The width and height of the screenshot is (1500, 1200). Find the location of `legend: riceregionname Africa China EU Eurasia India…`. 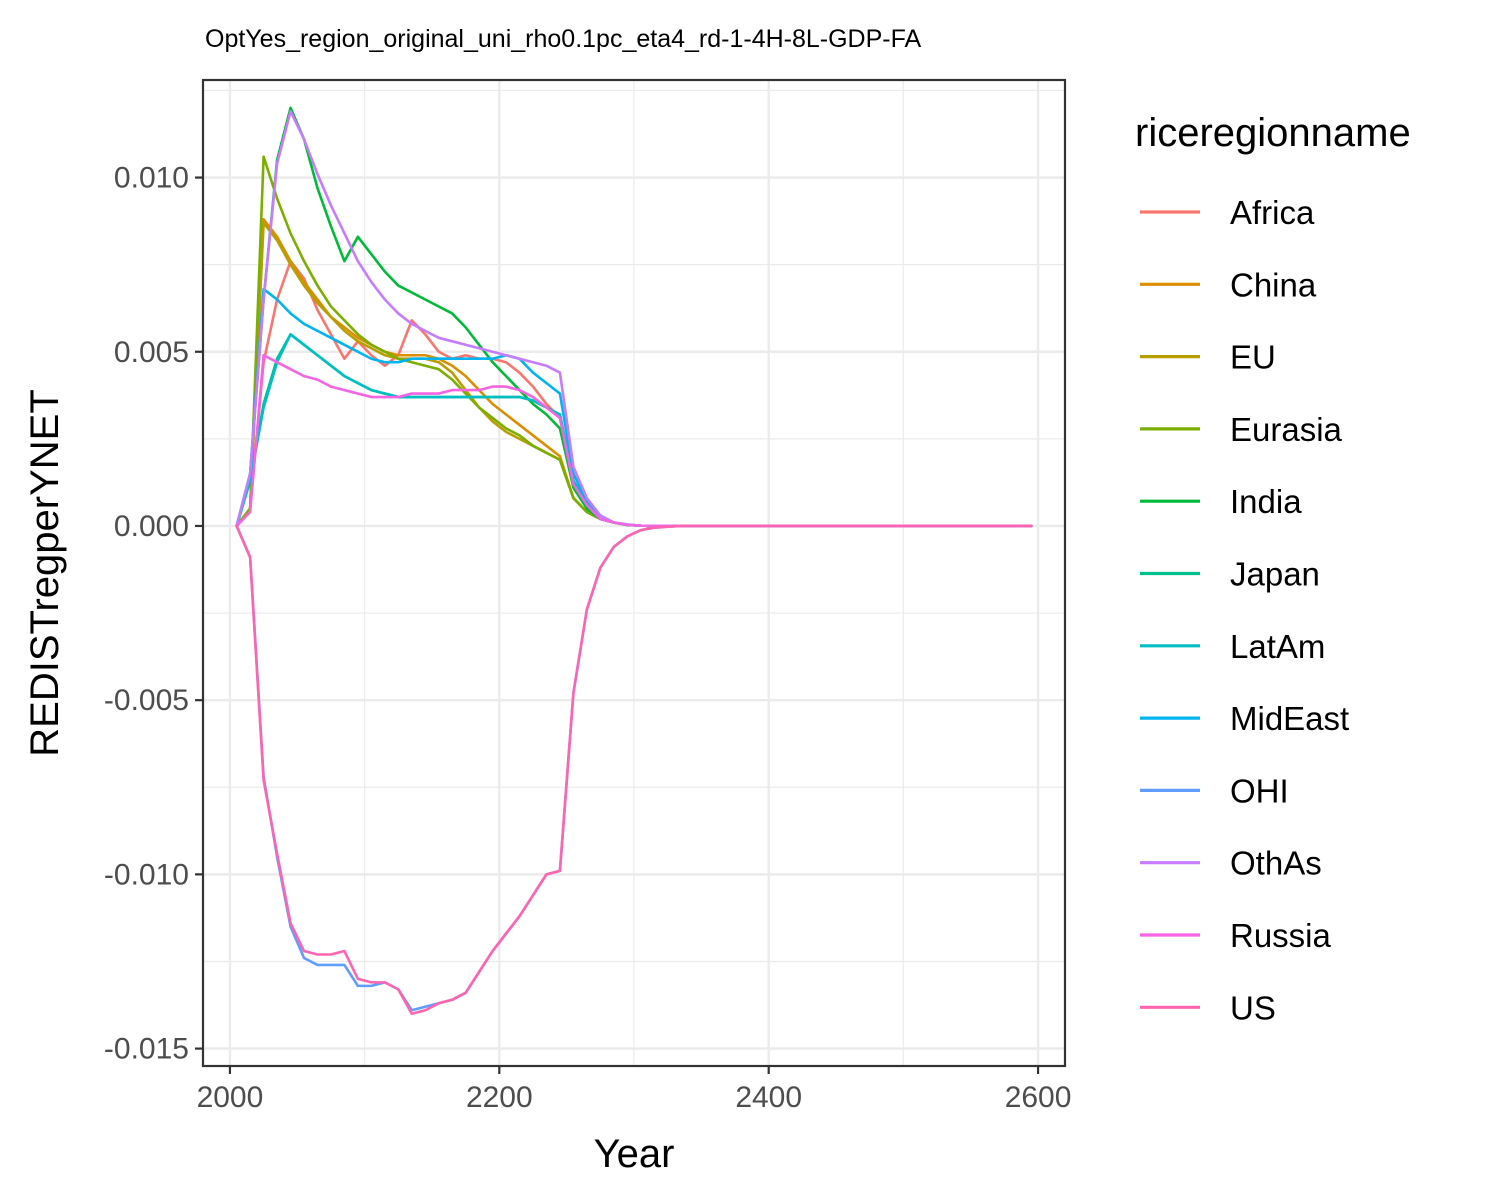

legend: riceregionname Africa China EU Eurasia India… is located at coordinates (1273, 568).